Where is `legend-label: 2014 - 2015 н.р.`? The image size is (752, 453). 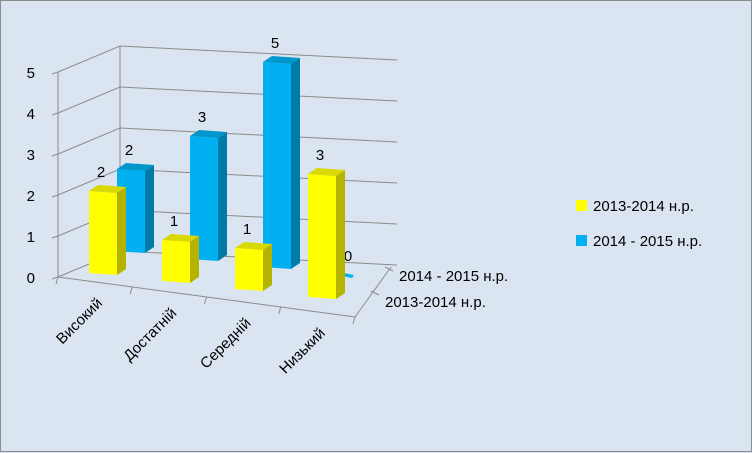 legend-label: 2014 - 2015 н.р. is located at coordinates (647, 241).